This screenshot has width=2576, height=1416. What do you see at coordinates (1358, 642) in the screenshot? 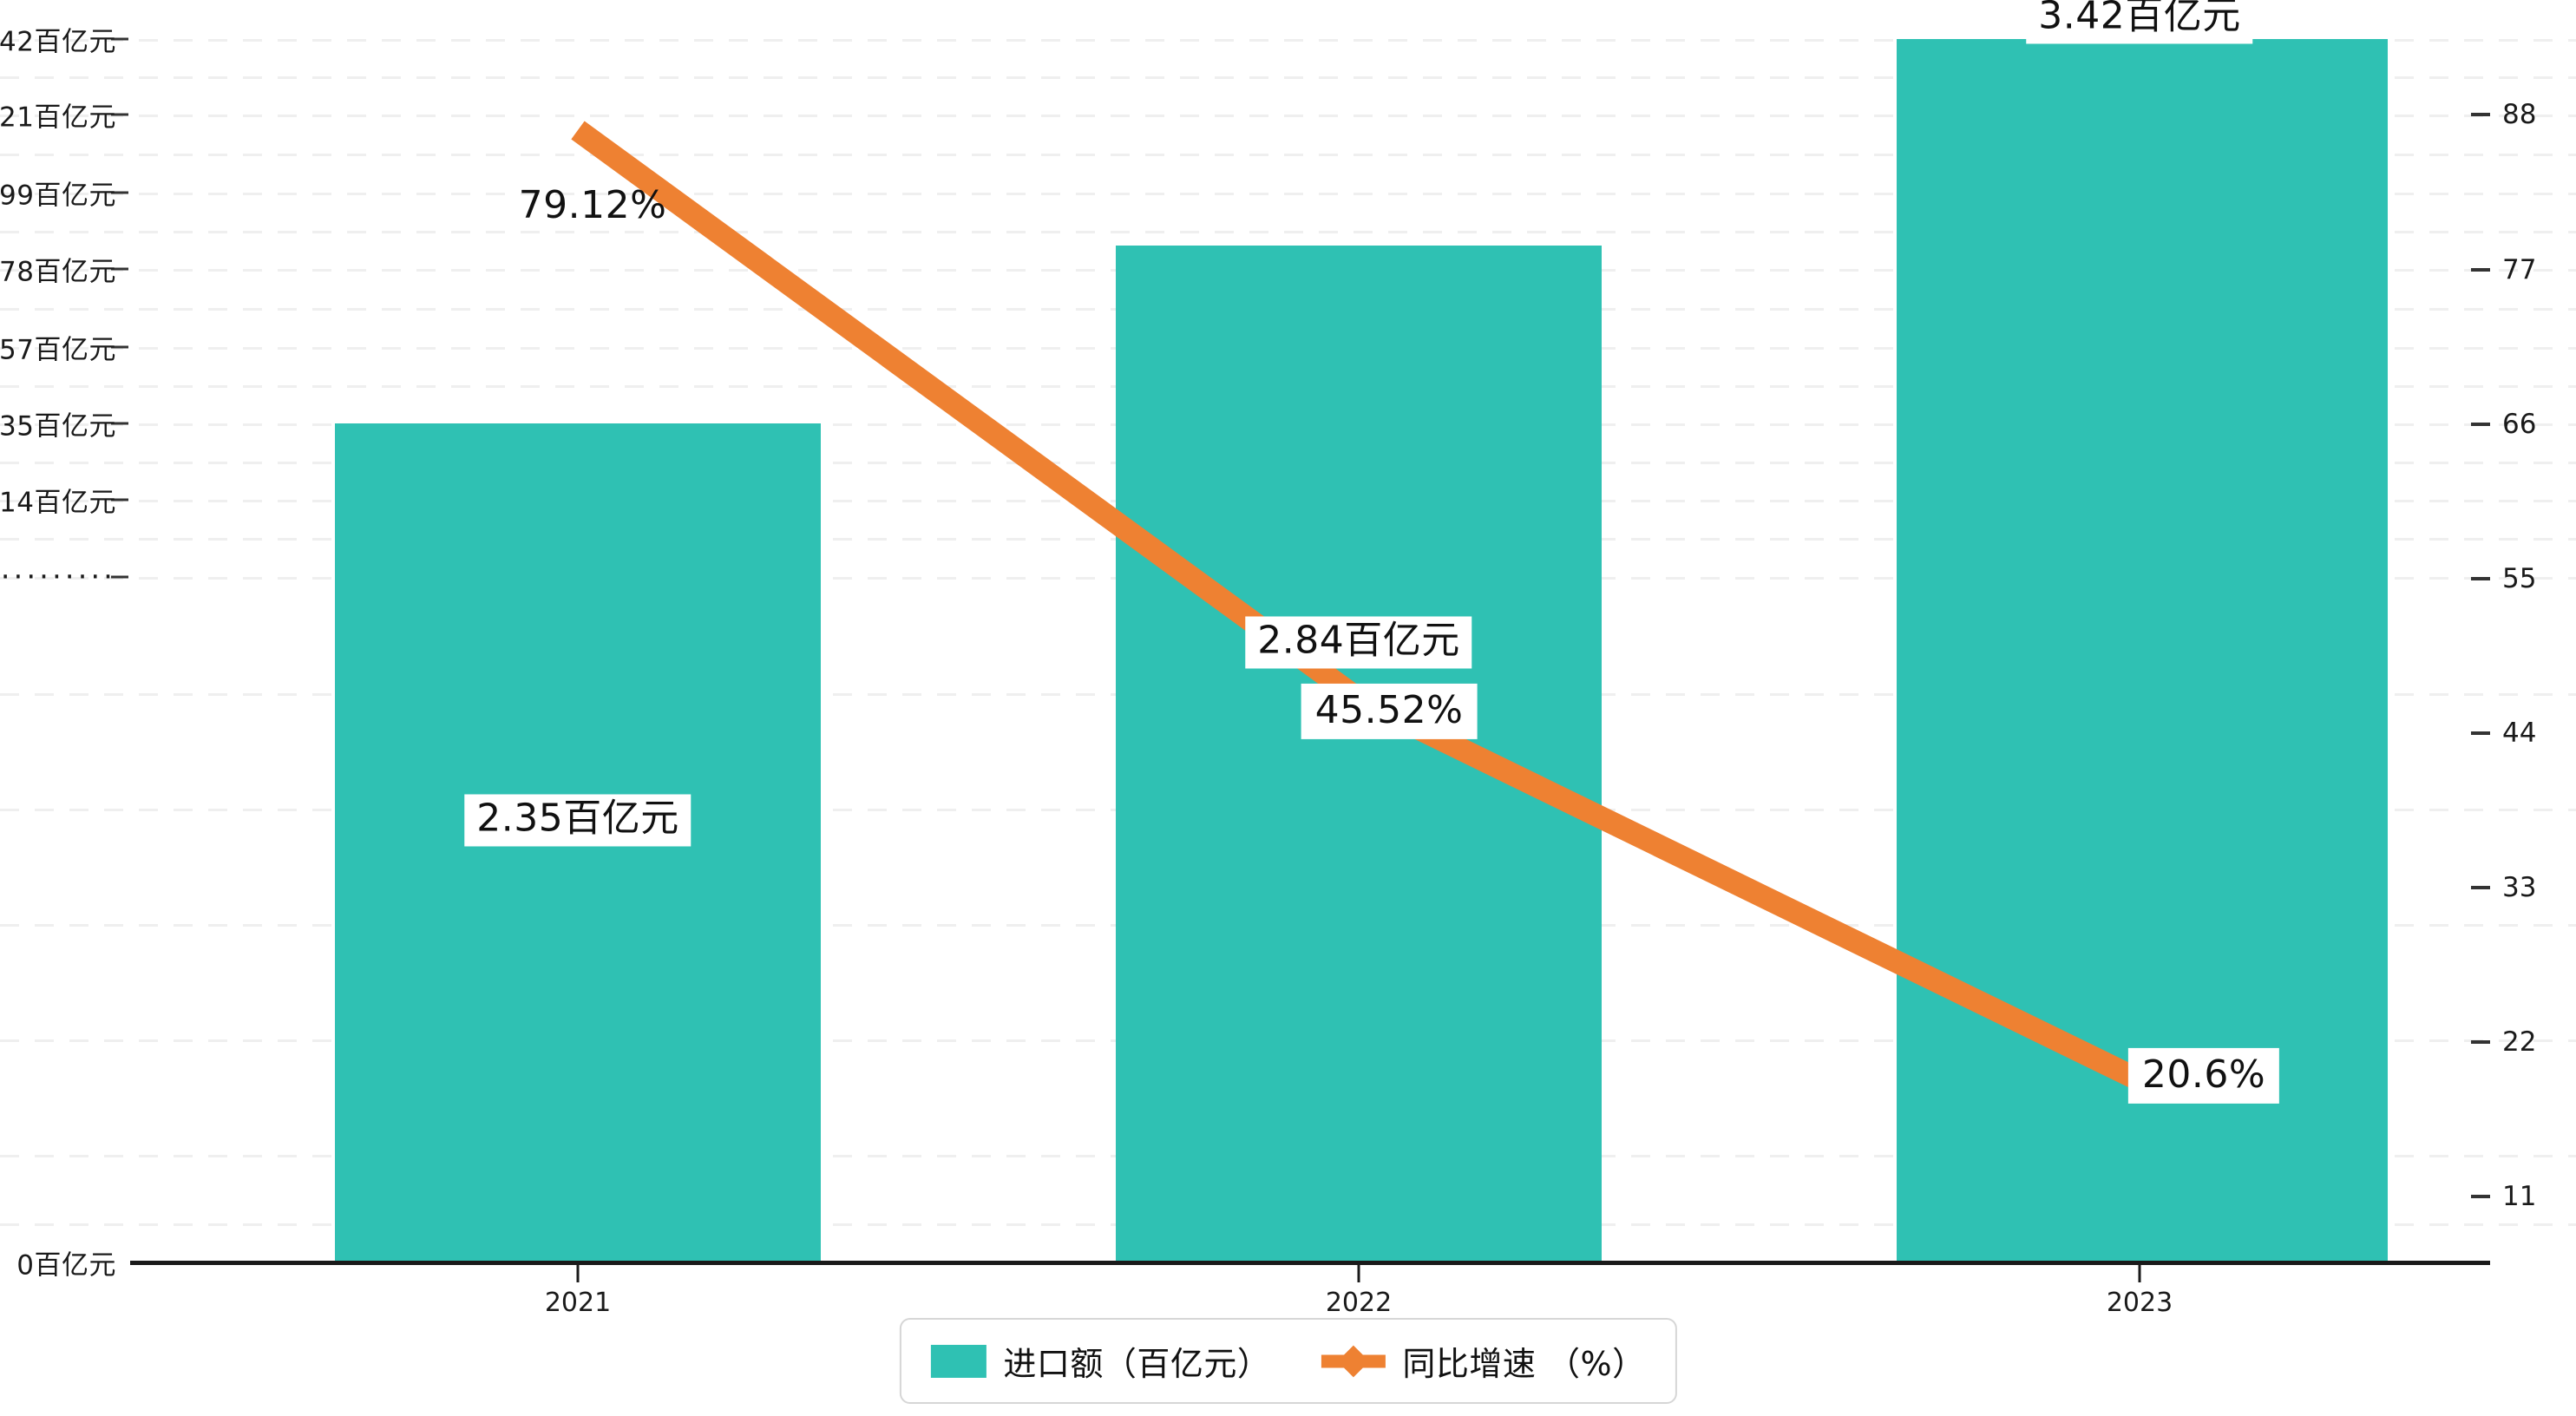
I see `bar-value-label-2022: 2.84百亿元` at bounding box center [1358, 642].